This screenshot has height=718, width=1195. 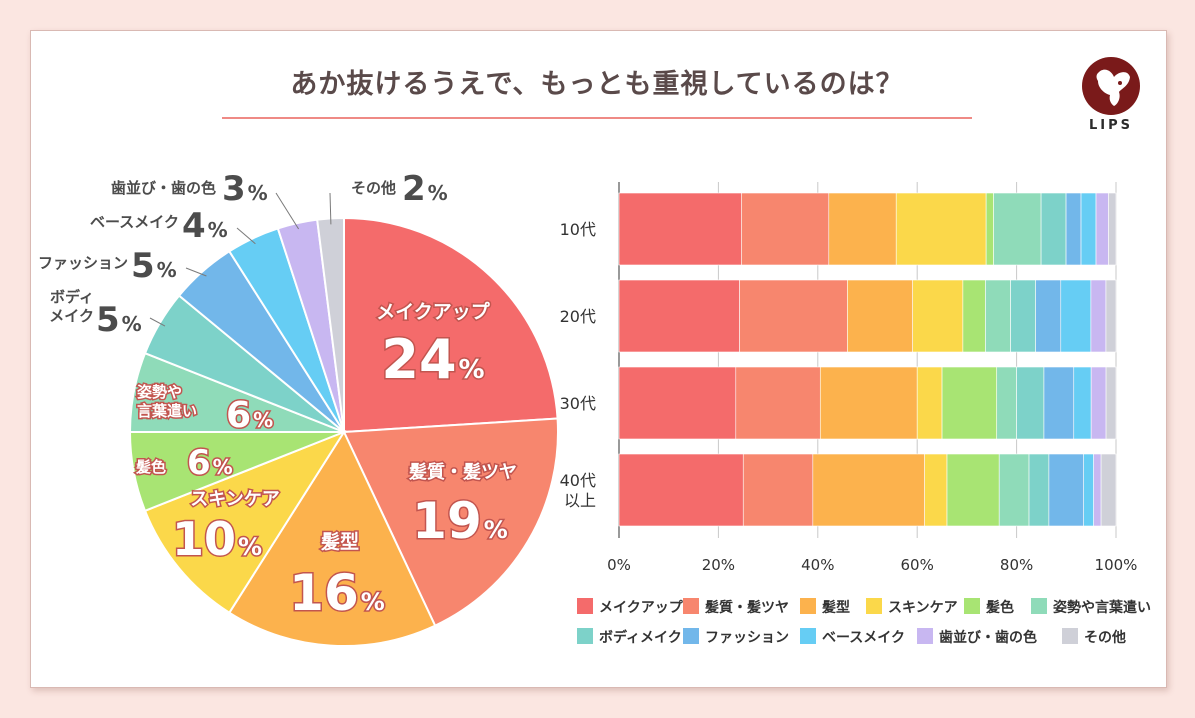 I want to click on brand-name: LIPS, so click(x=1110, y=125).